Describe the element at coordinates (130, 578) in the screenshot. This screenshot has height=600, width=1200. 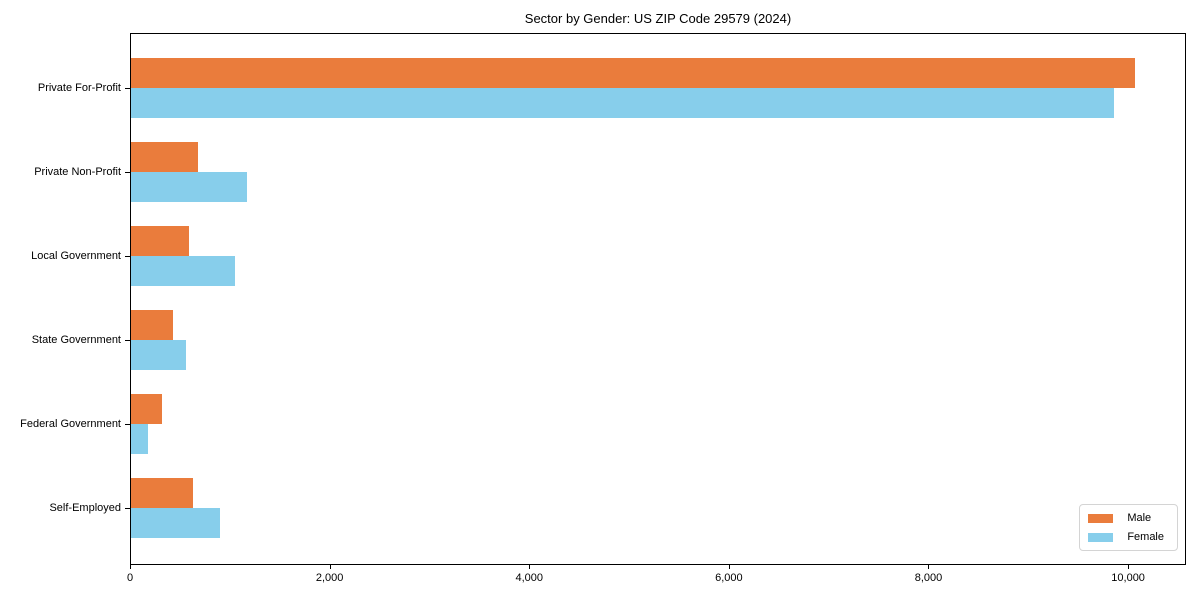
I see `x-tick-label: 0` at that location.